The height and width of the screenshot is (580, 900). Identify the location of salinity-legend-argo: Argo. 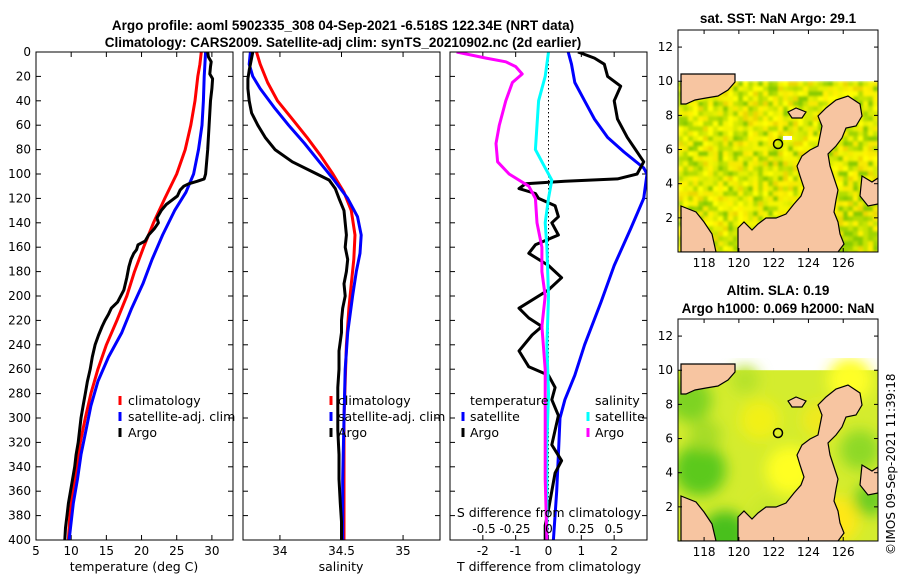
(352, 432).